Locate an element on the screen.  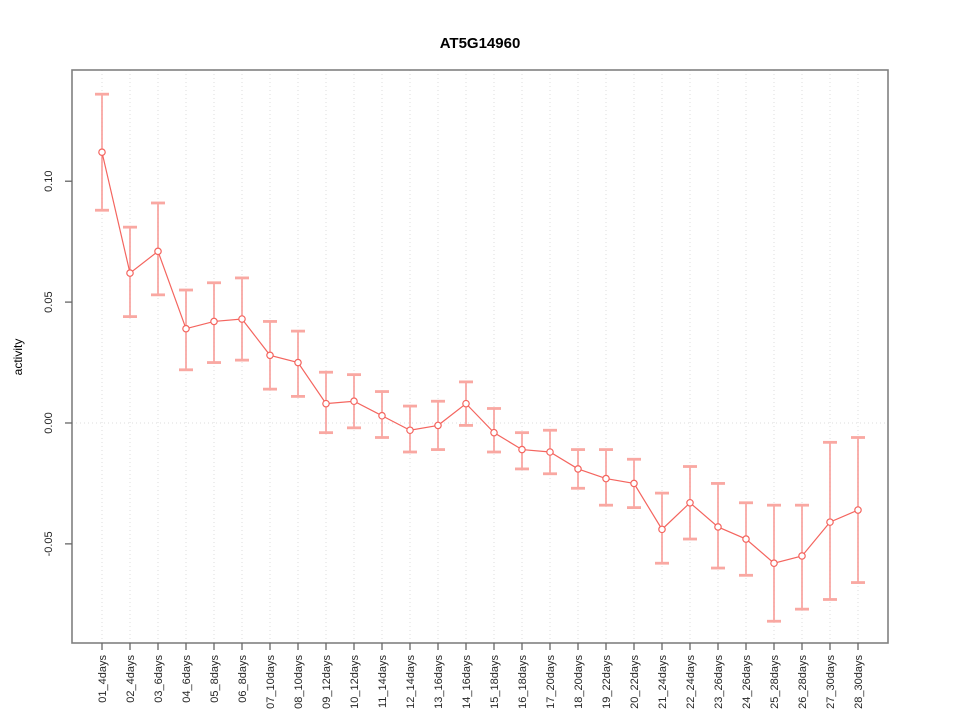
x-tick-label: 18_20days is located at coordinates (579, 682).